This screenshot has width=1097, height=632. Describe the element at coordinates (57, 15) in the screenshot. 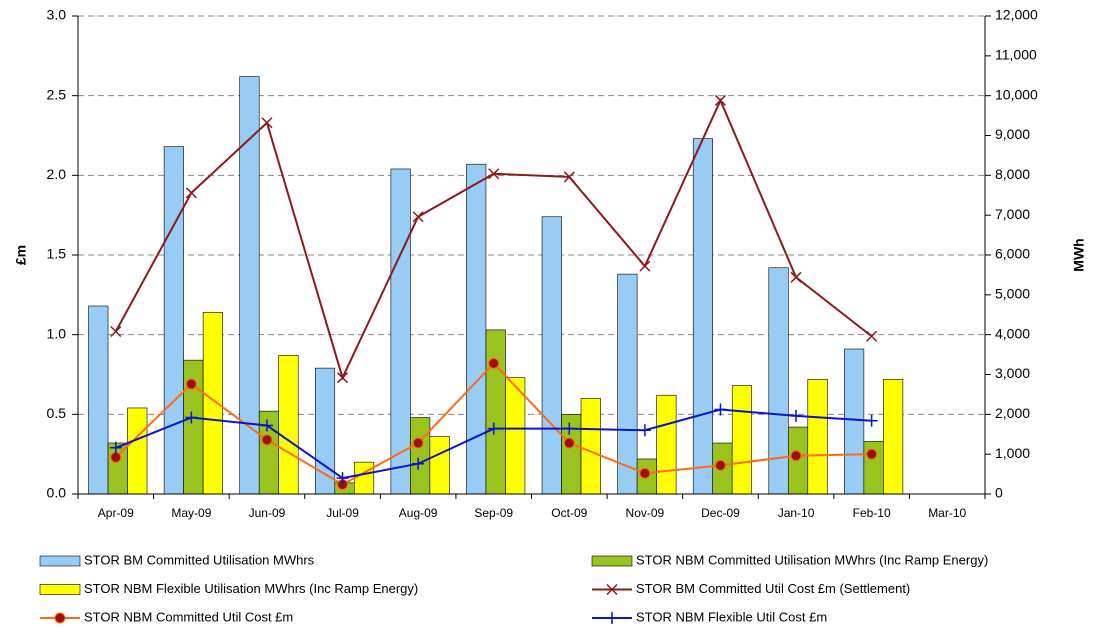

I see `y-tick-label: 3.0` at that location.